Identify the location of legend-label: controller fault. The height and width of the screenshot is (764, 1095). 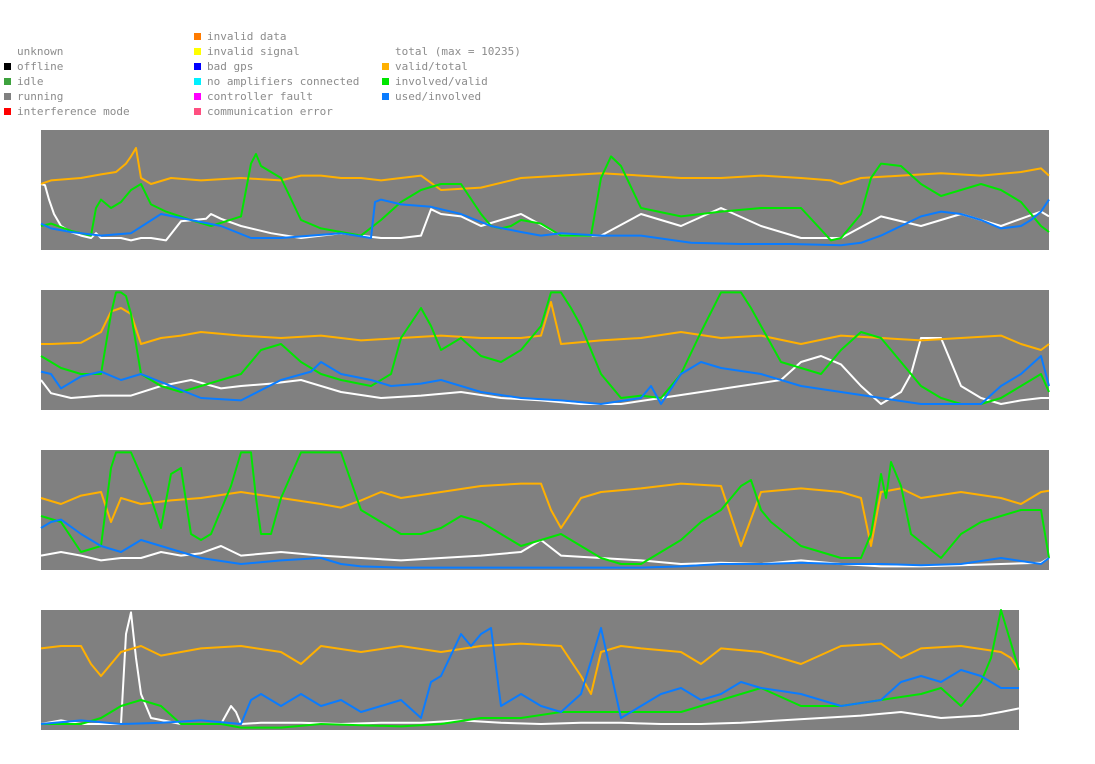
(260, 96).